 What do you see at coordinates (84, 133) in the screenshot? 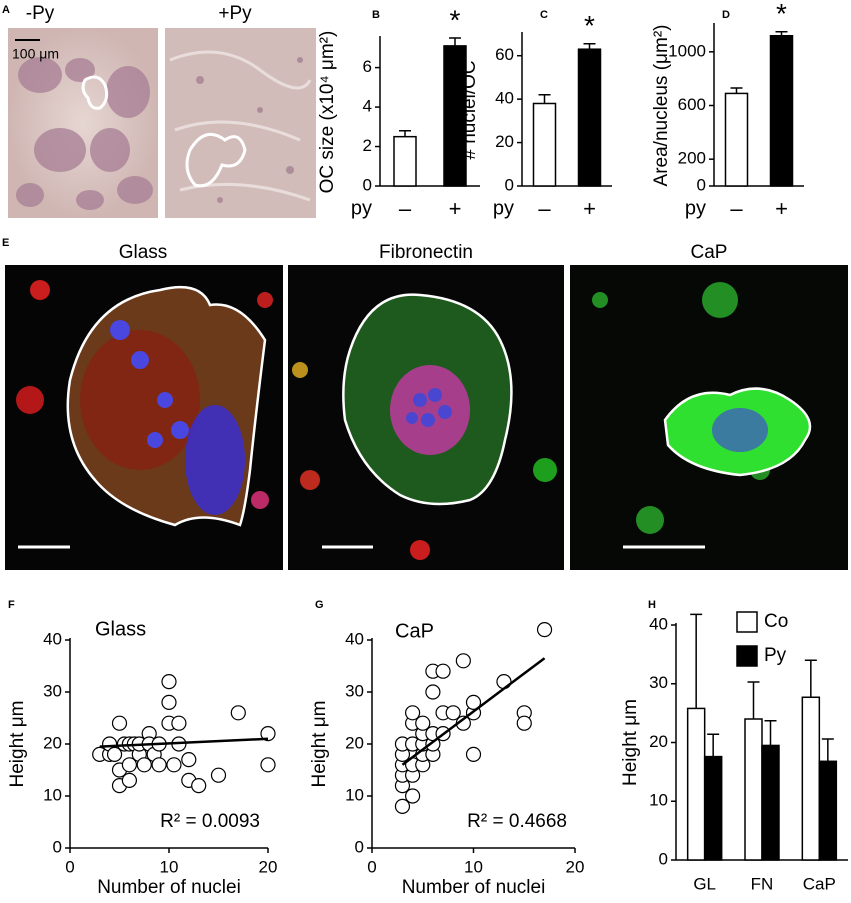
I see `cells` at bounding box center [84, 133].